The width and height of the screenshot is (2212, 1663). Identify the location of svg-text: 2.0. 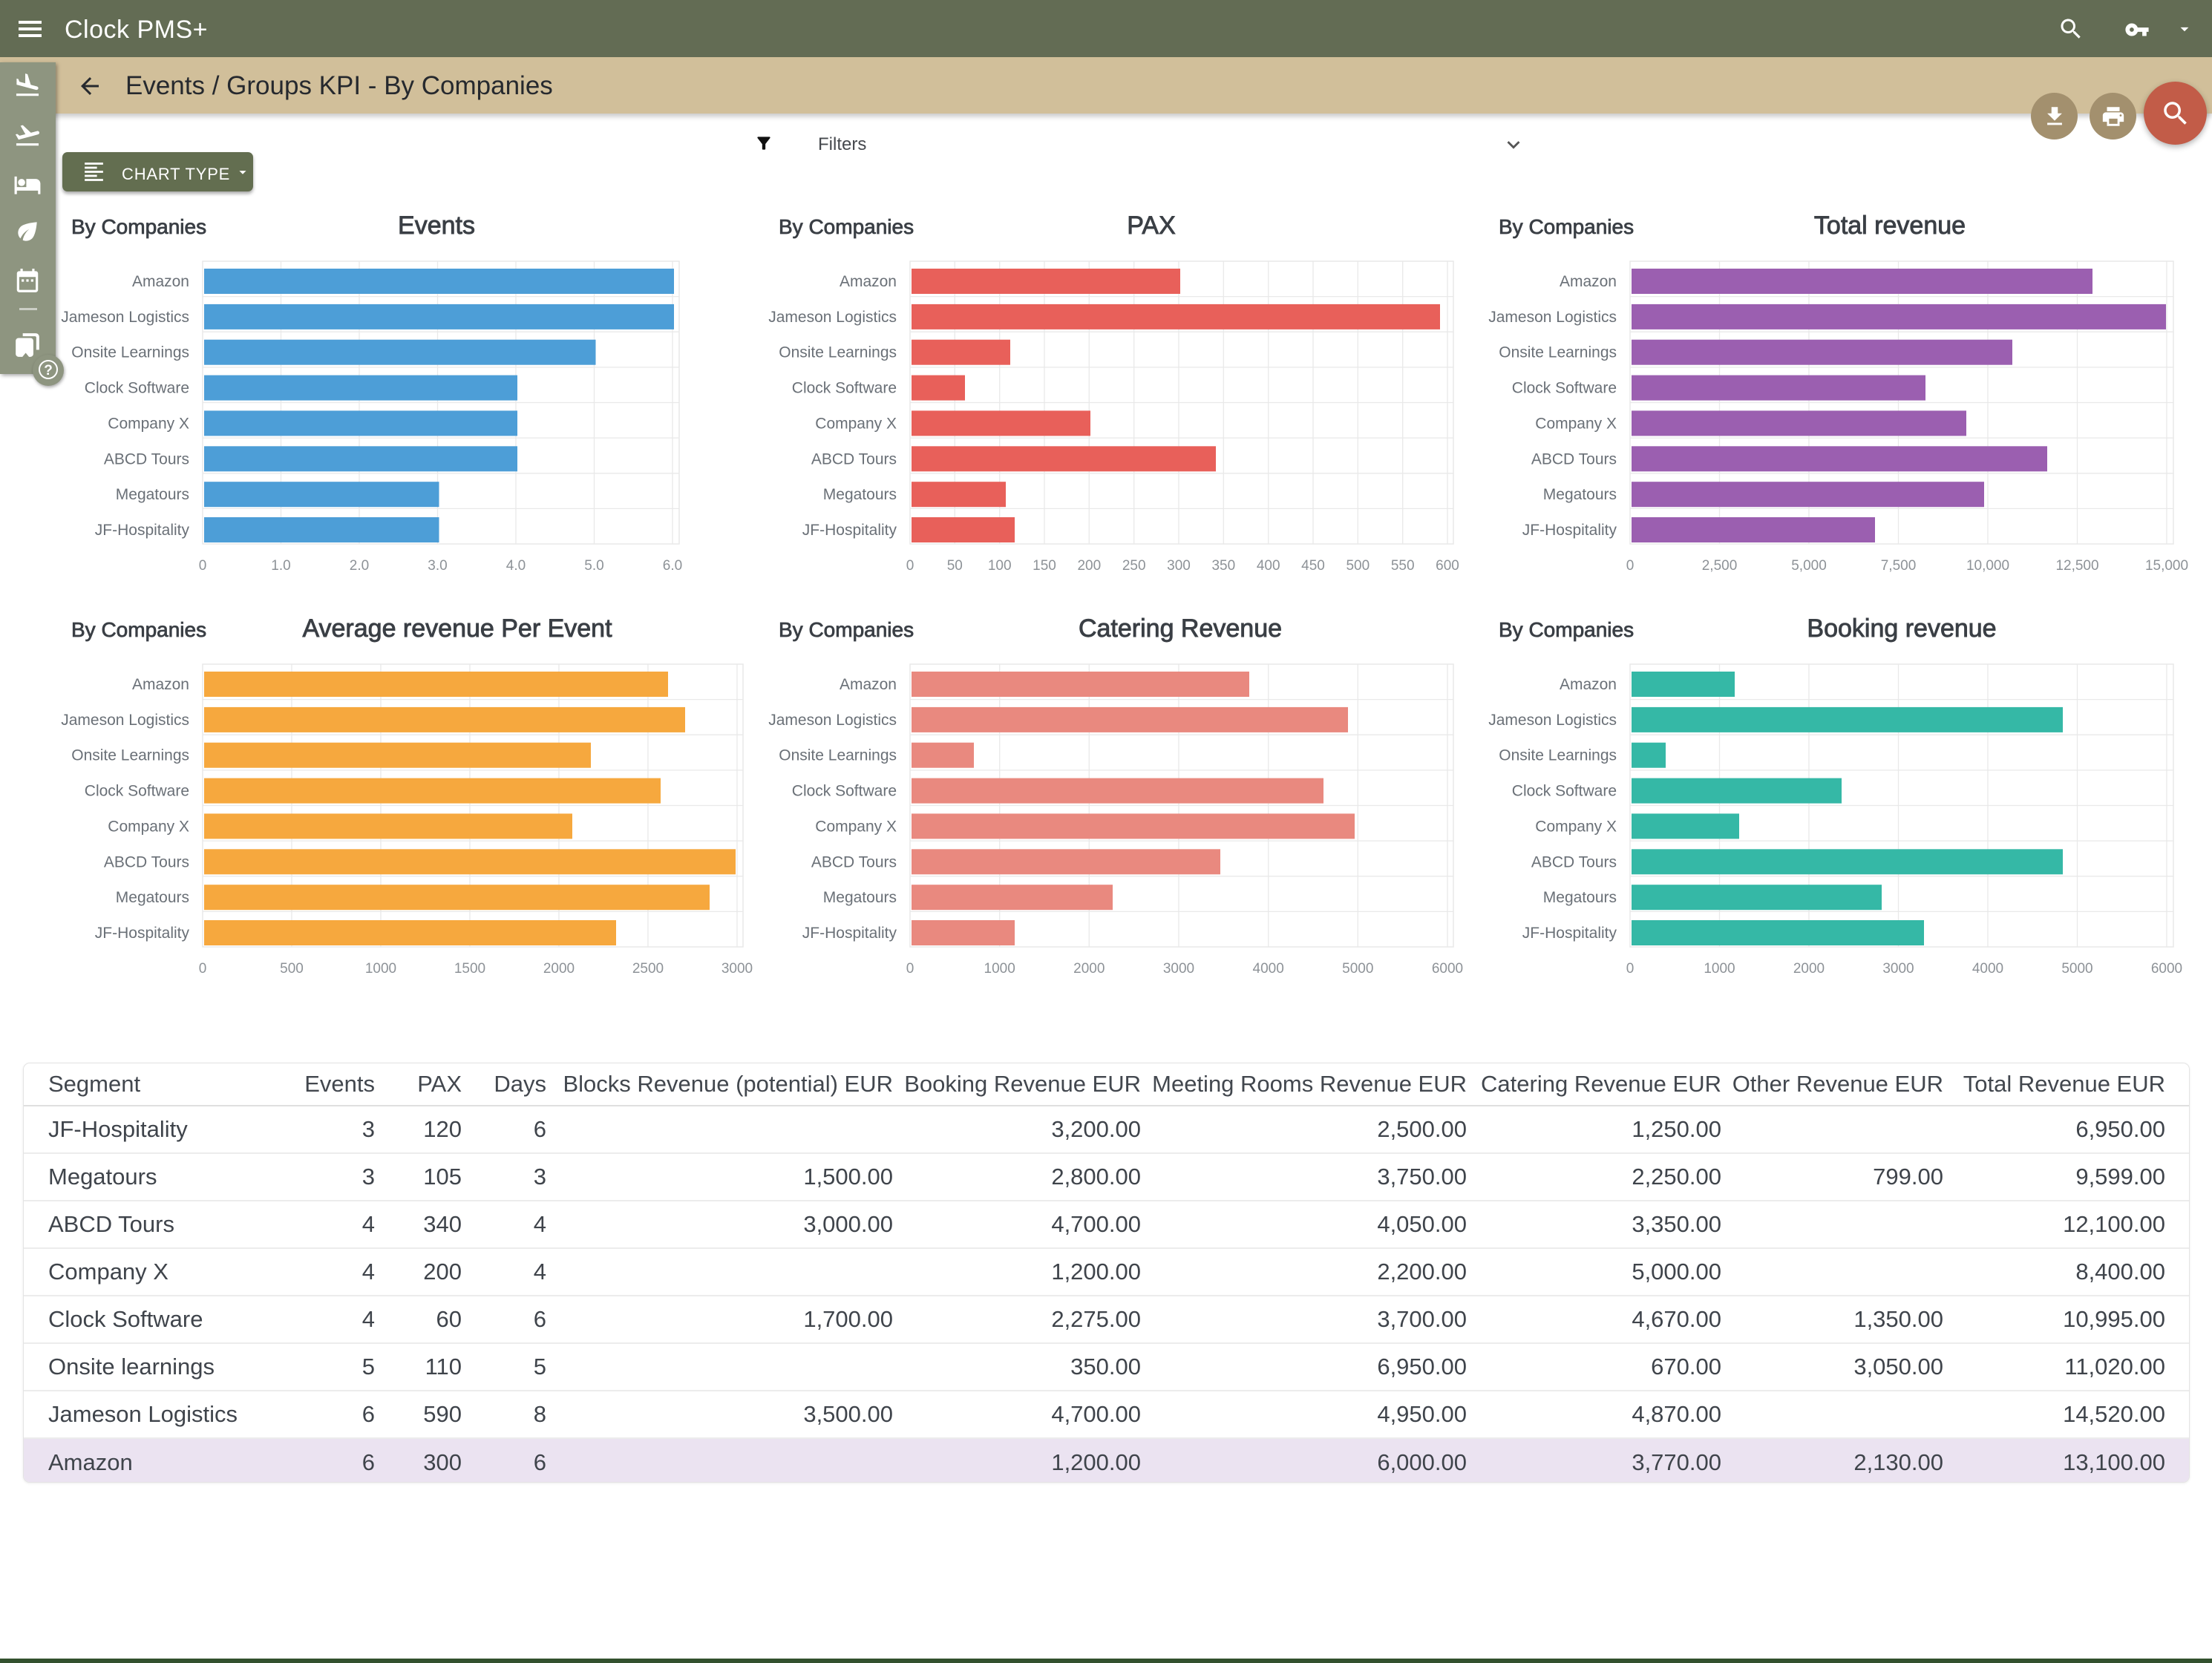
(359, 566).